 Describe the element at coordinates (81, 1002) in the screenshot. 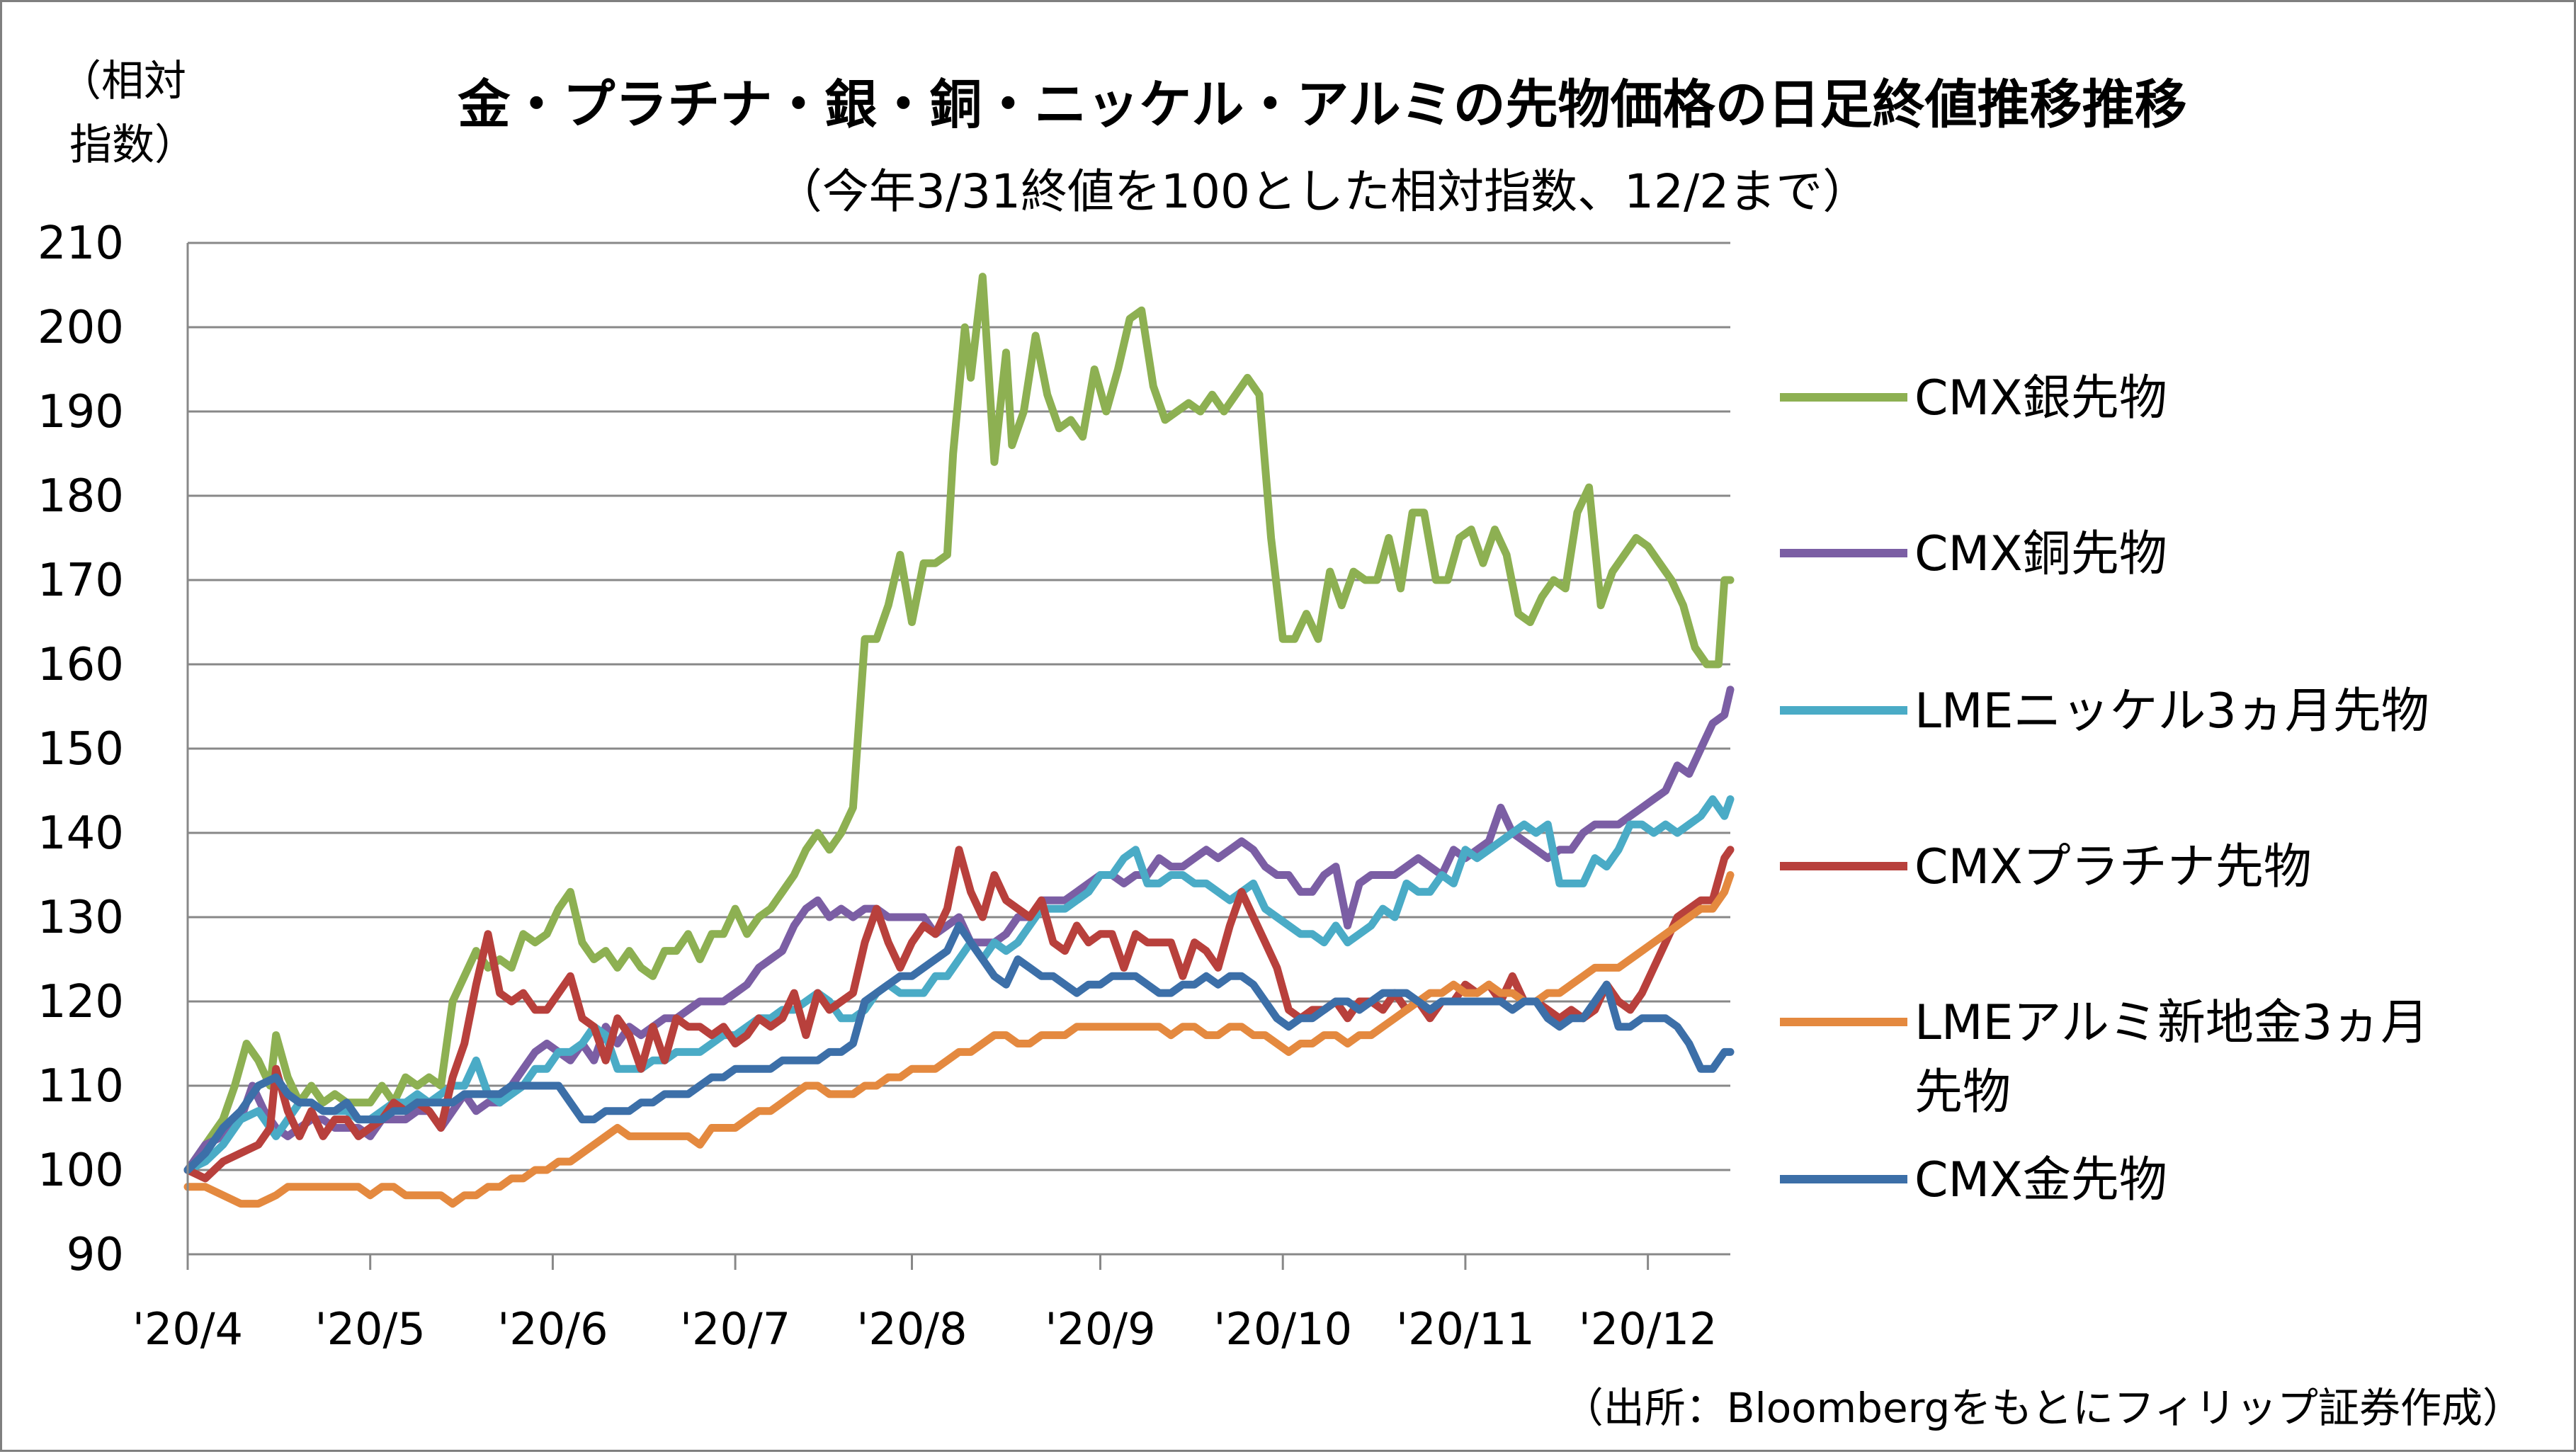

I see `y-tick-label: 120` at that location.